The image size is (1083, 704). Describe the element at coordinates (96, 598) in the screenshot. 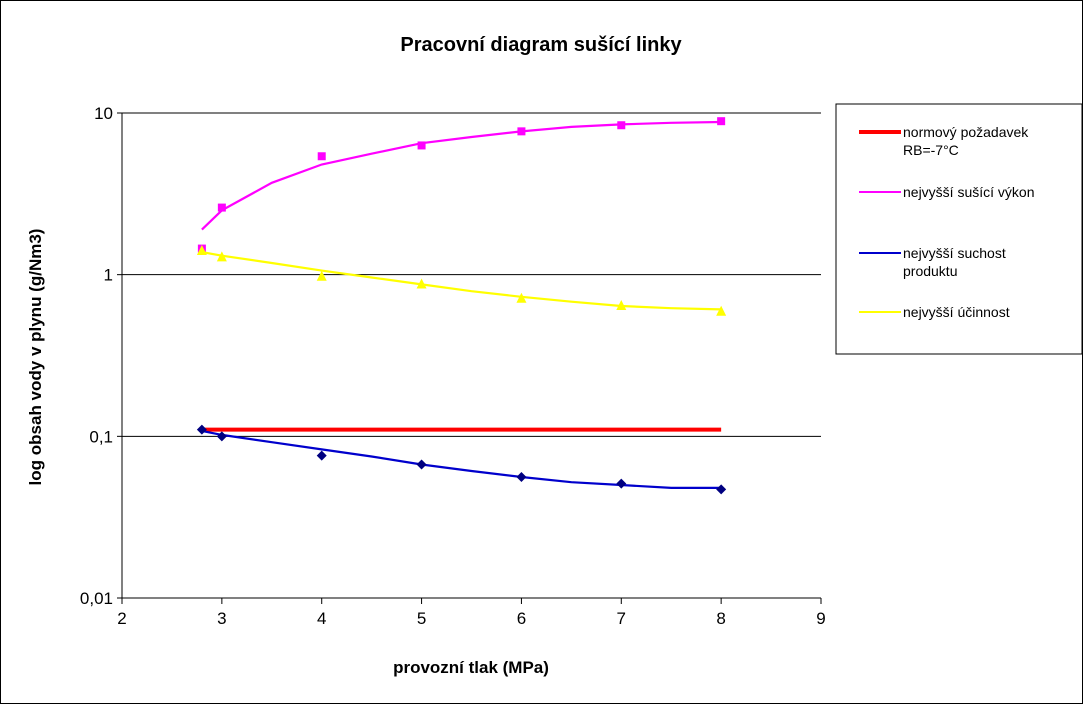

I see `y-tick-label: 0,01` at that location.